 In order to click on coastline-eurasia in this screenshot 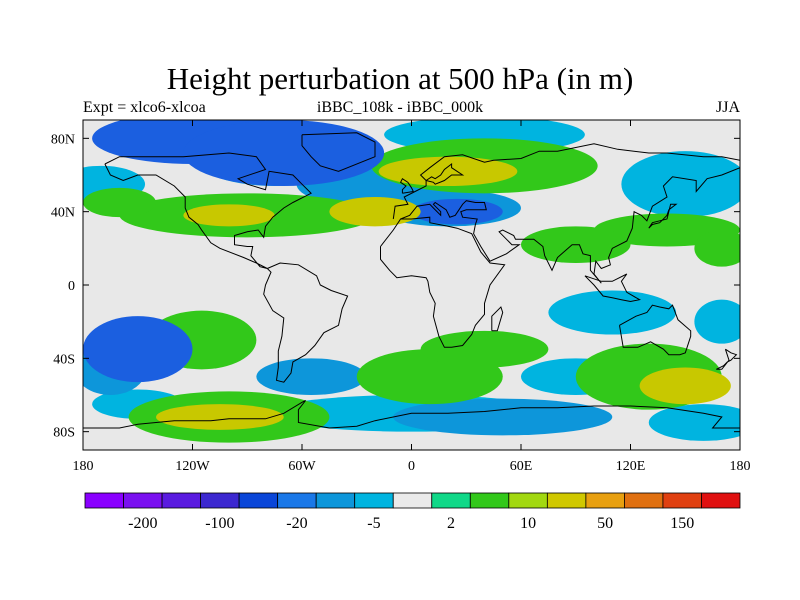, I will do `click(566, 181)`.